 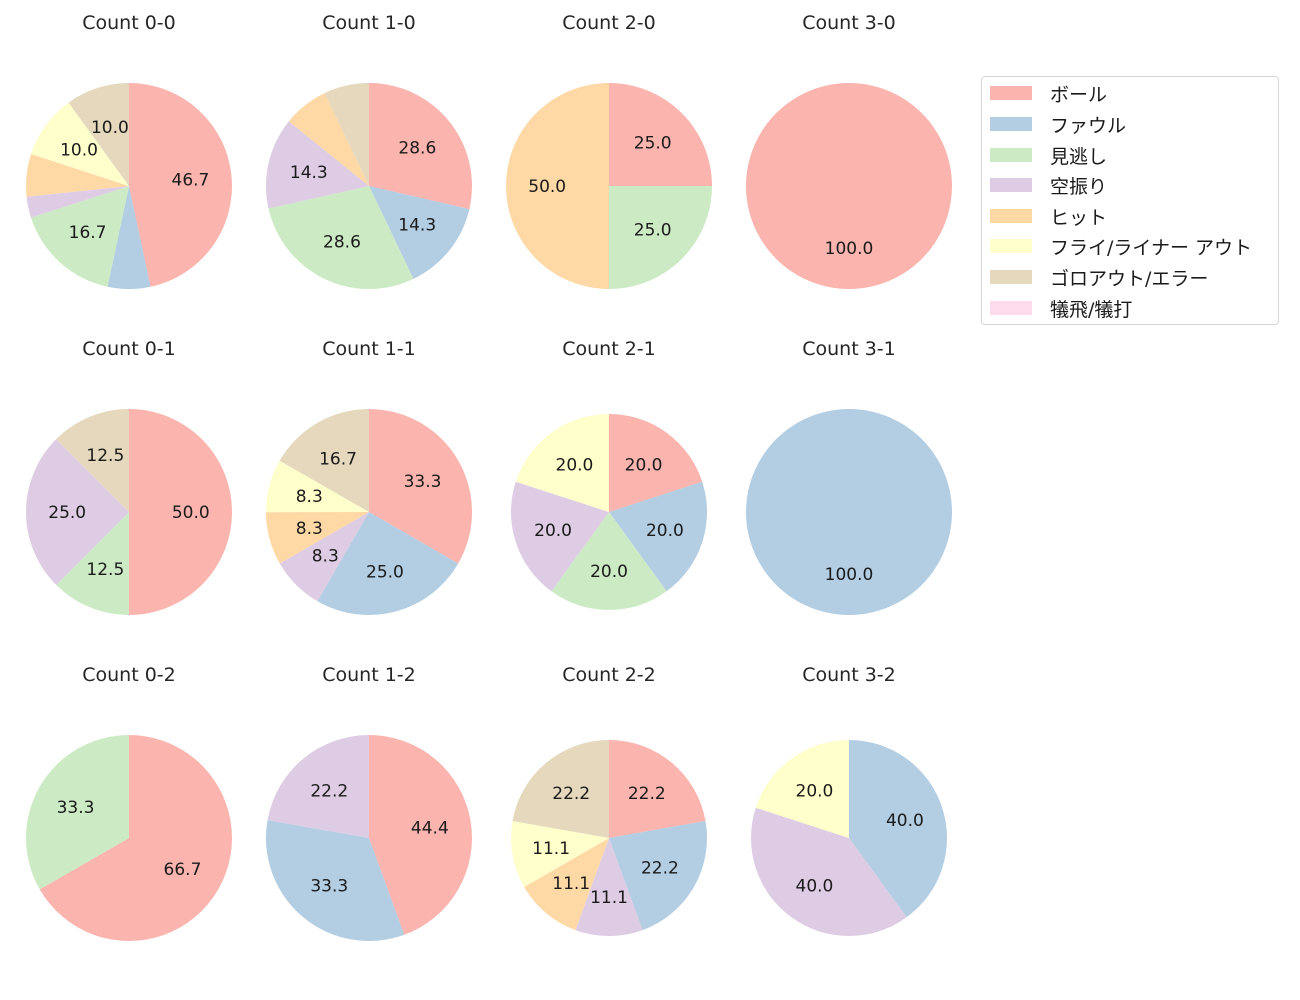 What do you see at coordinates (1079, 217) in the screenshot?
I see `legend-label: ヒット` at bounding box center [1079, 217].